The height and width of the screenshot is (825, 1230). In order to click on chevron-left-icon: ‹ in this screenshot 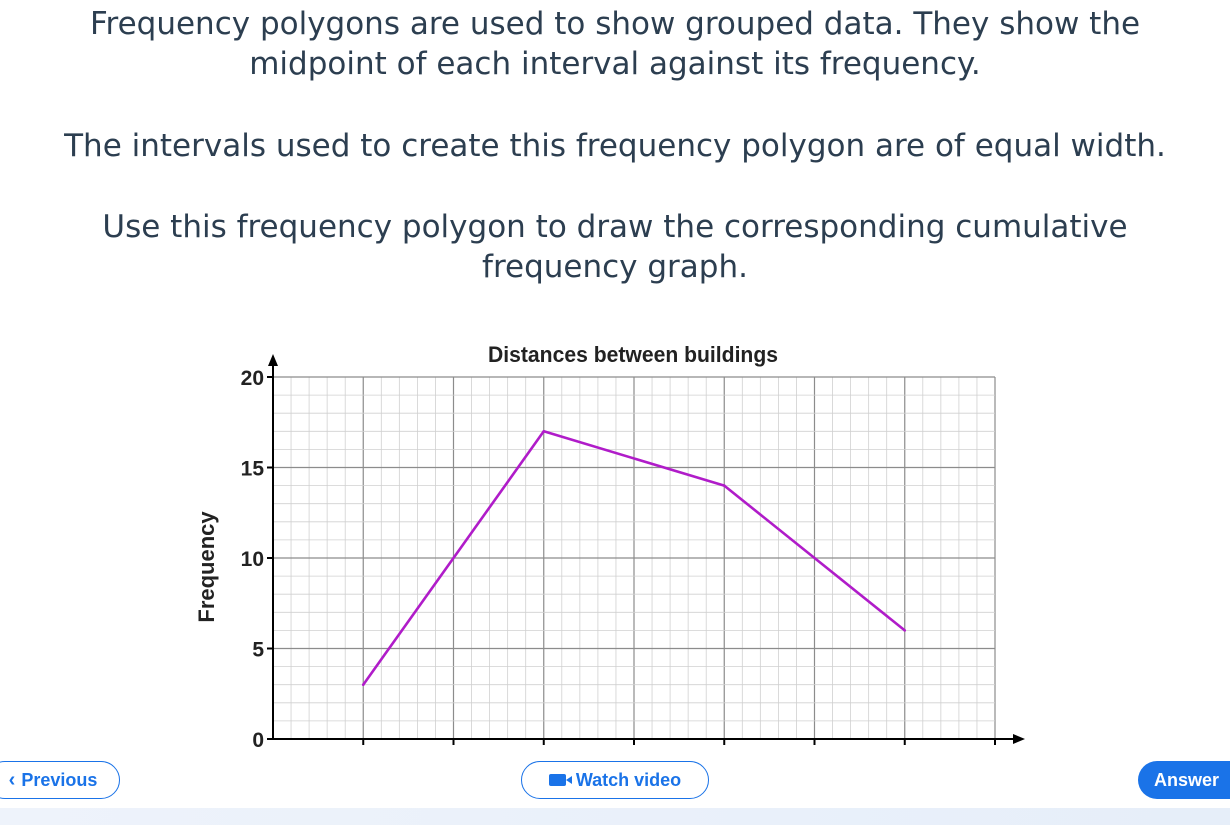, I will do `click(12, 779)`.